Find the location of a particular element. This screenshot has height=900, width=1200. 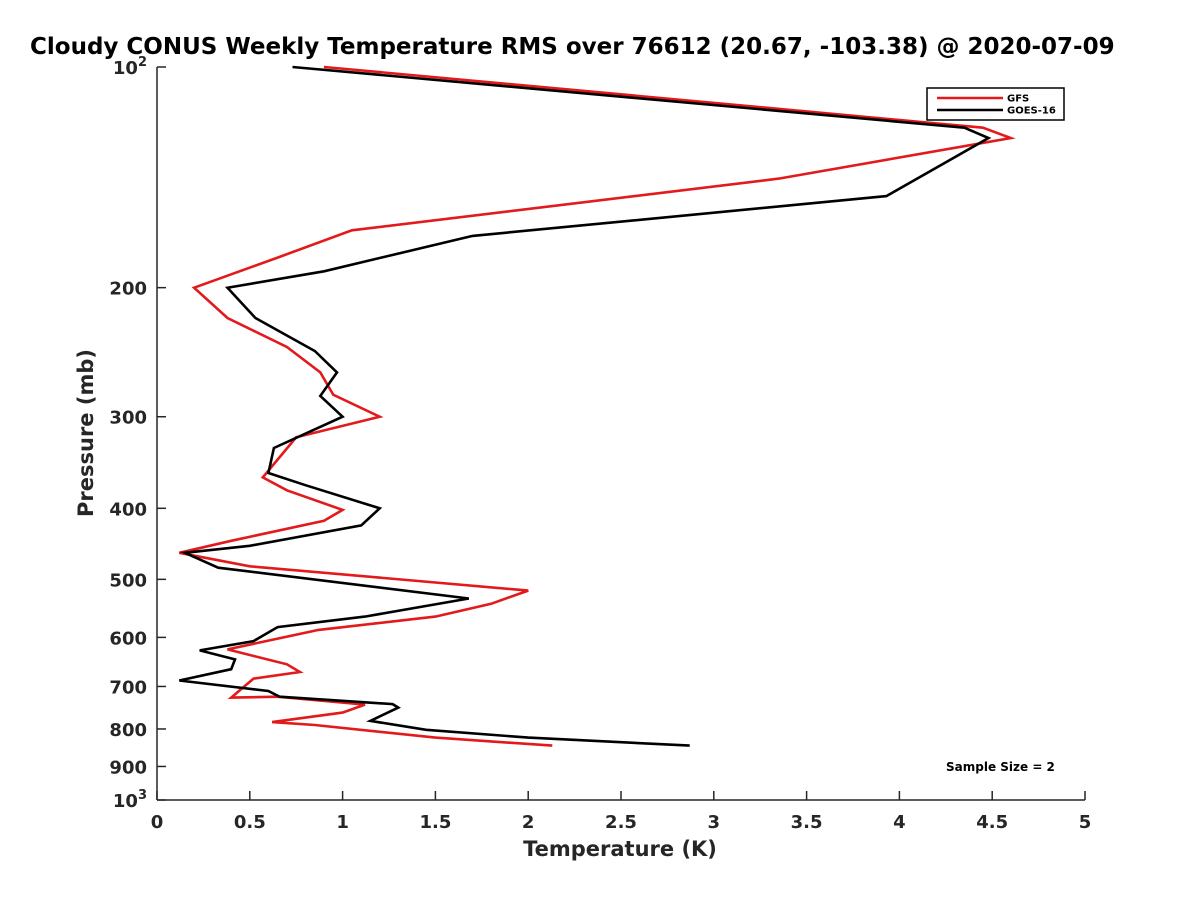

y-tick-label: 300 is located at coordinates (128, 418).